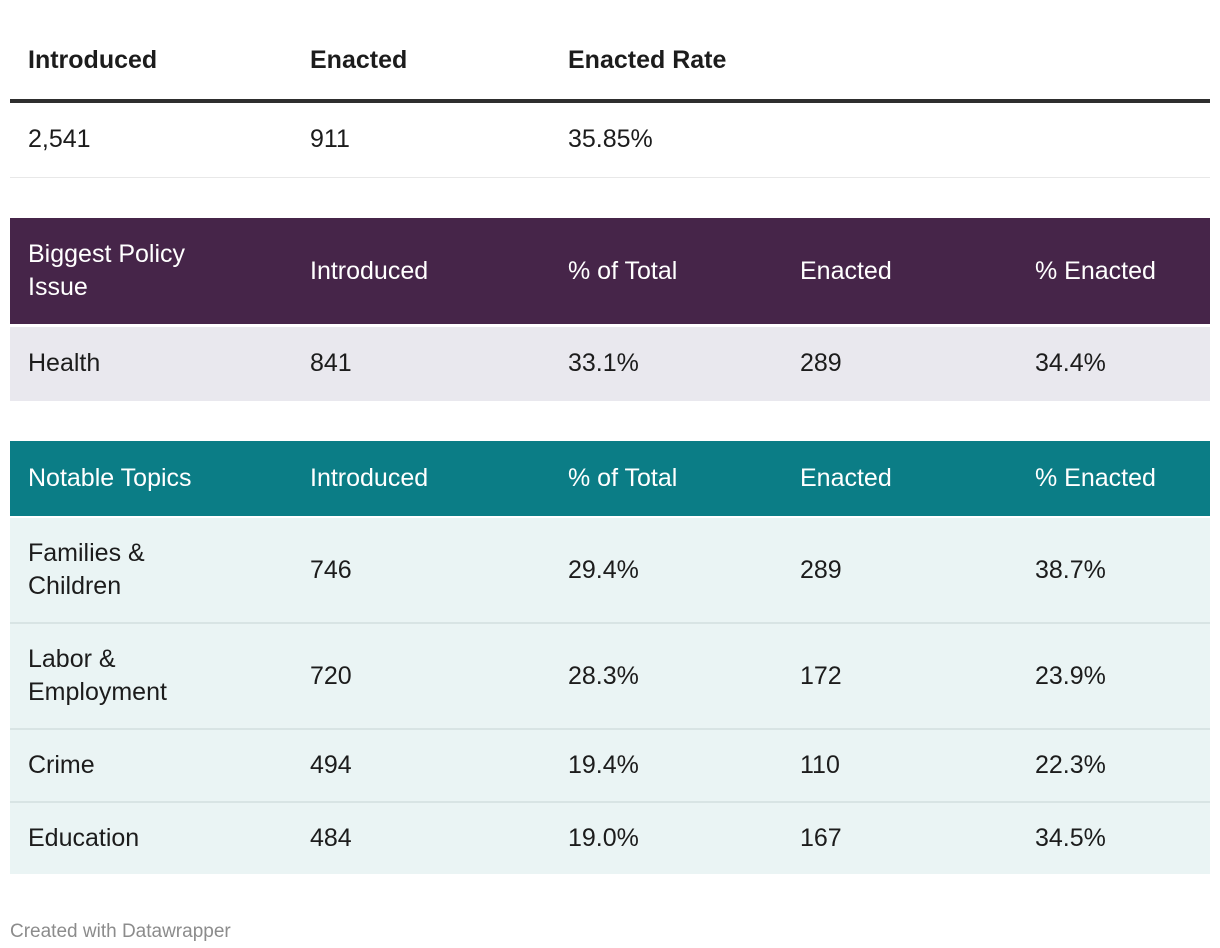  I want to click on summary-header-introduced: Introduced, so click(93, 60).